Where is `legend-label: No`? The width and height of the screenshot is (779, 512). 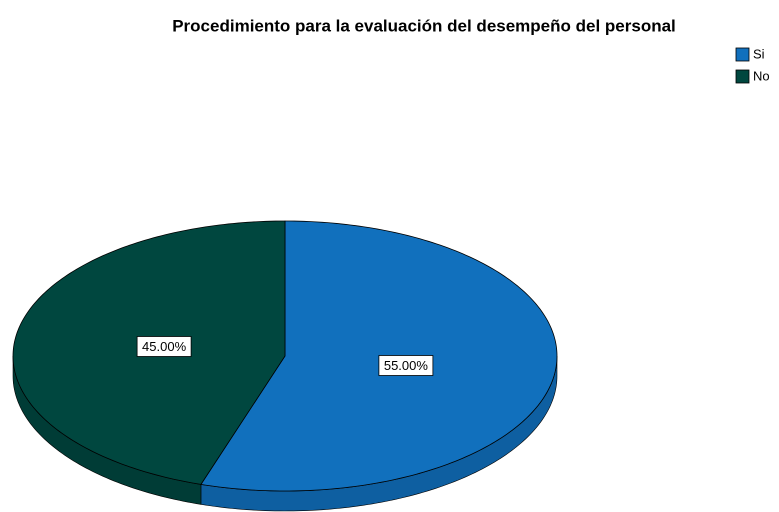 legend-label: No is located at coordinates (761, 75).